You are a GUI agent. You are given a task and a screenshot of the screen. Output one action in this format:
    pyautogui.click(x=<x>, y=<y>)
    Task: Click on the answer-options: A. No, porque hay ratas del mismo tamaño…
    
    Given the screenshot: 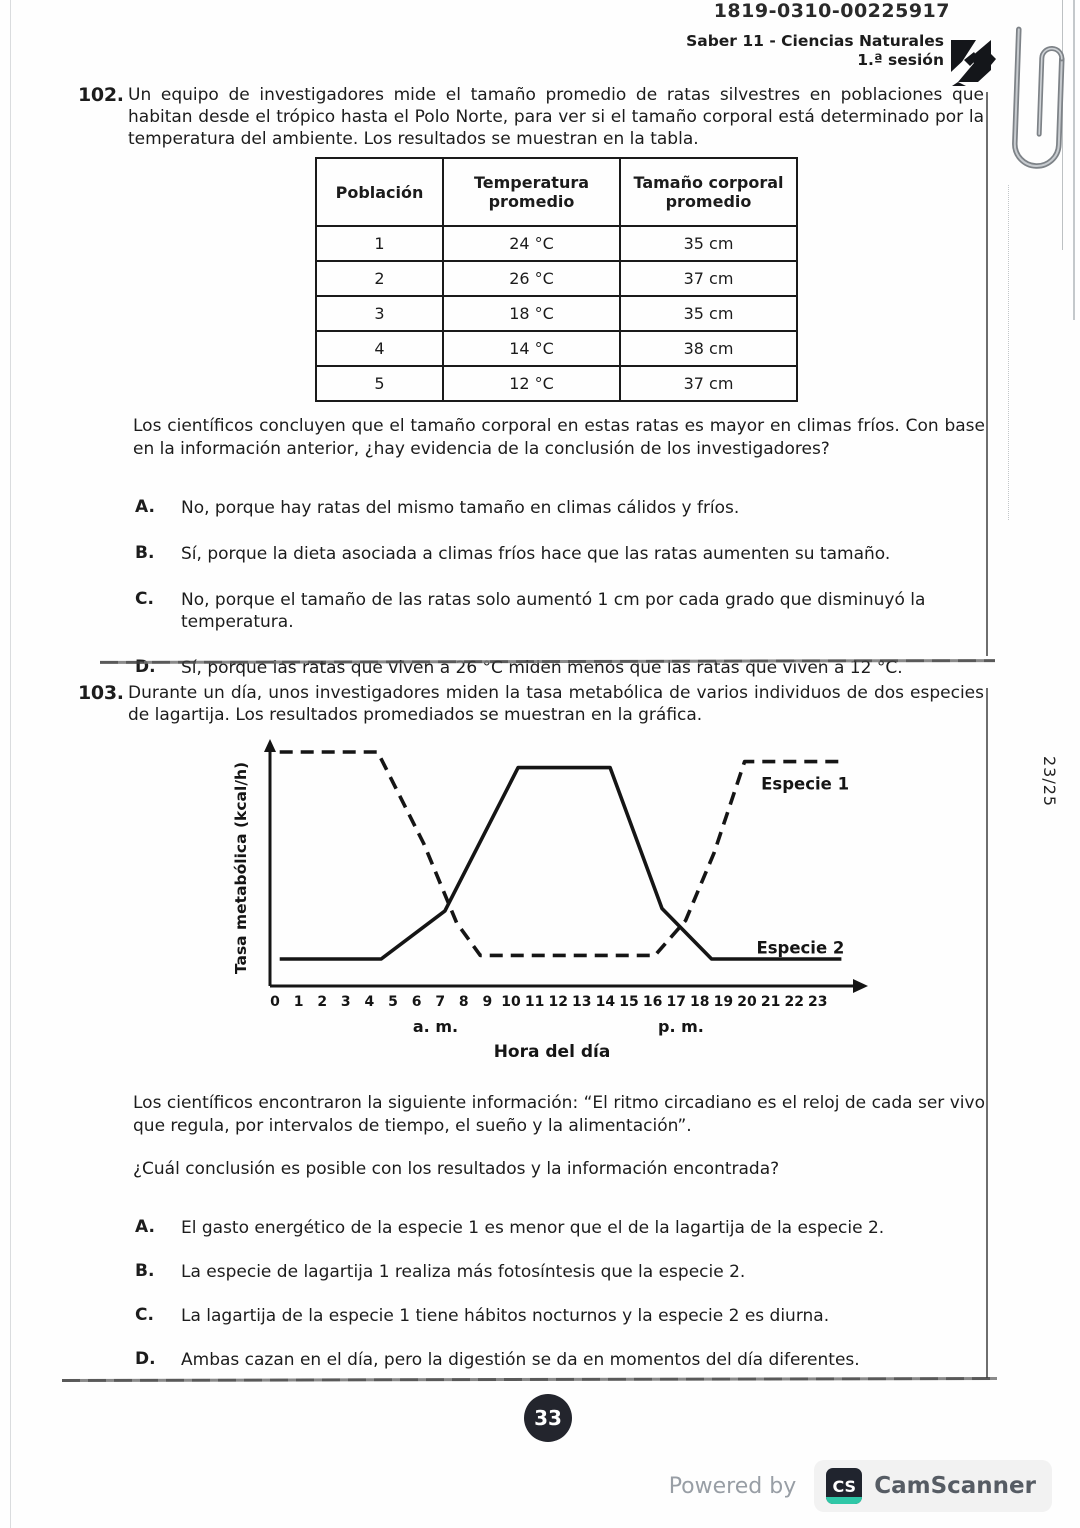 What is the action you would take?
    pyautogui.click(x=562, y=588)
    